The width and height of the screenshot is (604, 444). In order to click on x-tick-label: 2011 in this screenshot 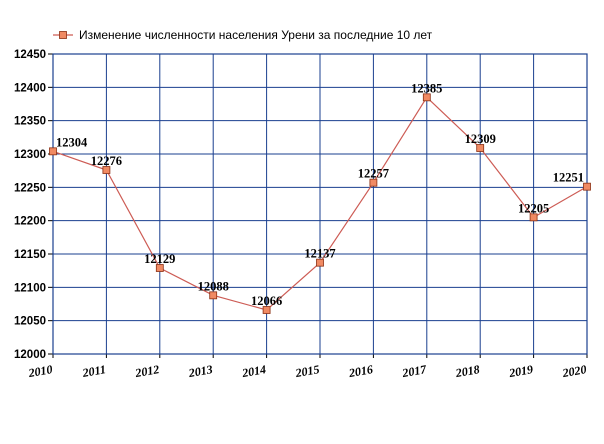, I will do `click(94, 371)`.